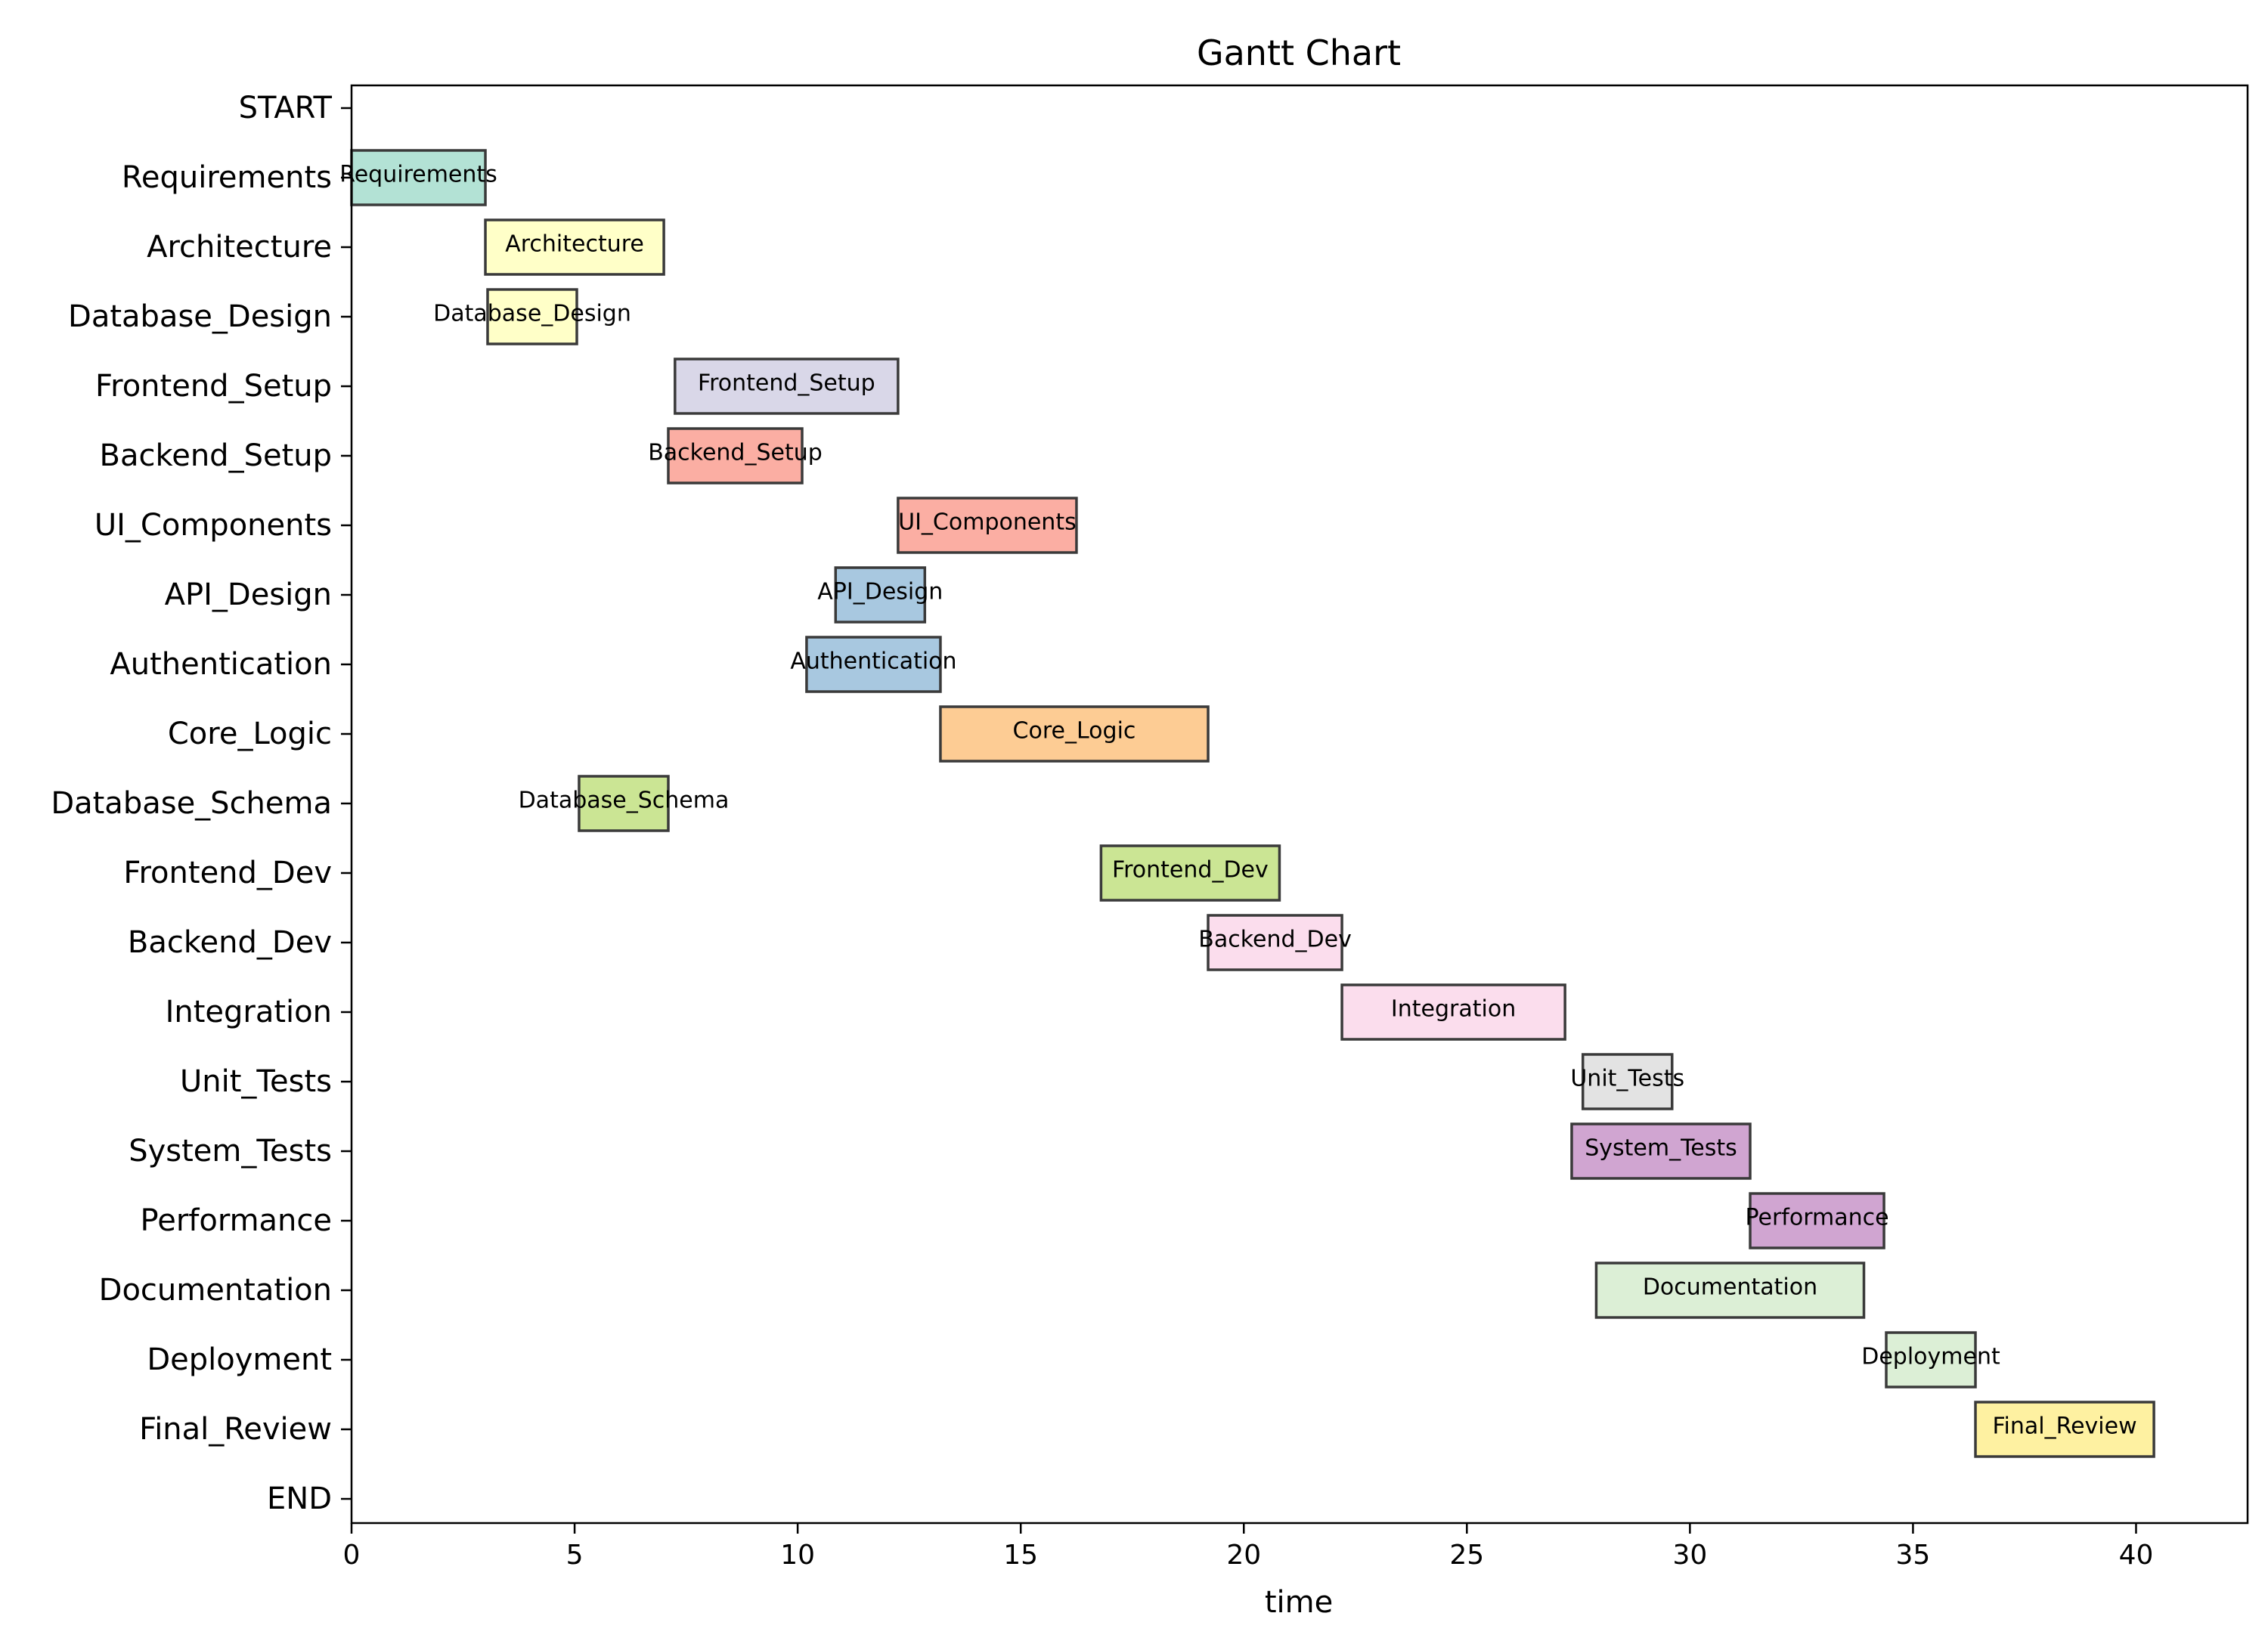  I want to click on task-bar-api-design, so click(881, 595).